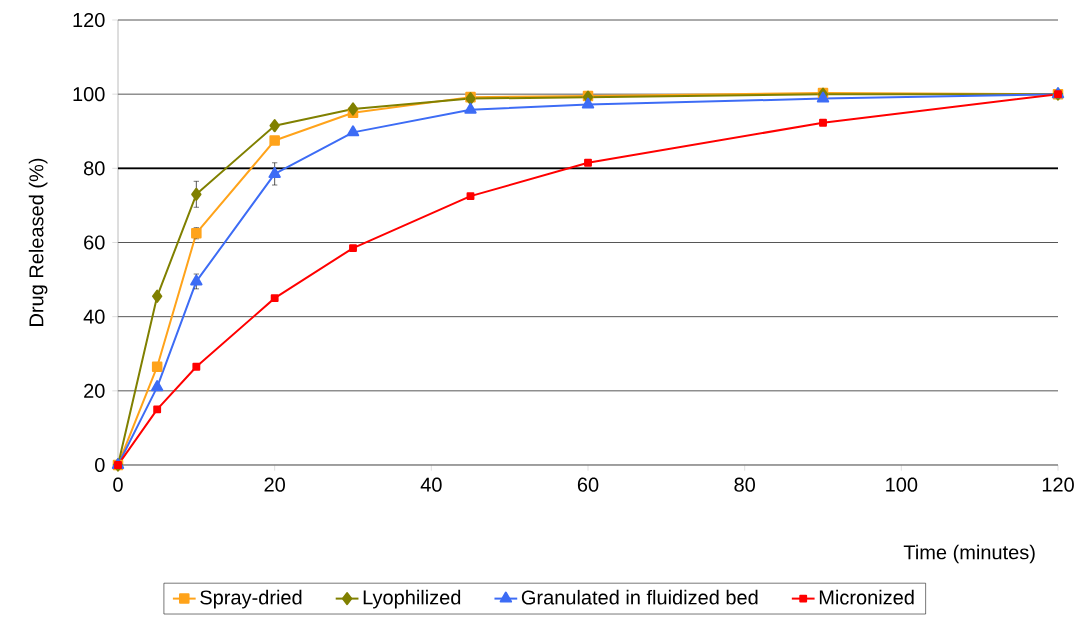 This screenshot has width=1080, height=633. I want to click on x-tick-label: 60, so click(588, 484).